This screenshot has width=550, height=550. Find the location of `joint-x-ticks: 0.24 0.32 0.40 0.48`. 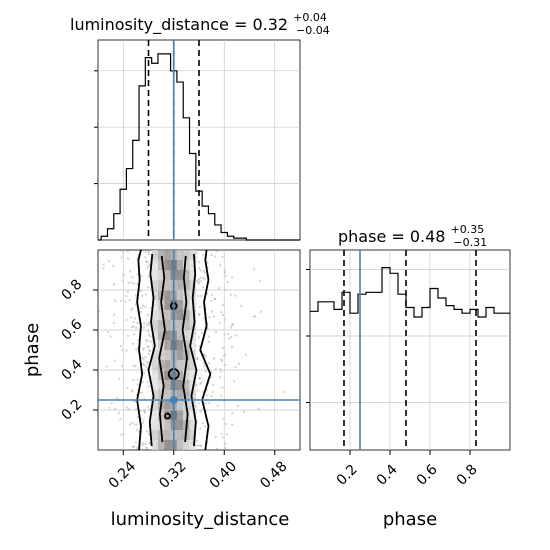

joint-x-ticks: 0.24 0.32 0.40 0.48 is located at coordinates (198, 471).